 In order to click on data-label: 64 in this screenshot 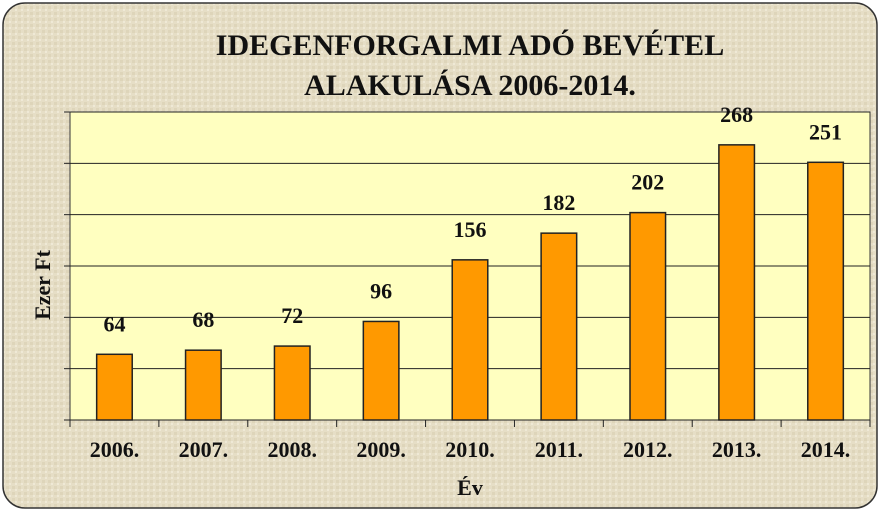, I will do `click(114, 323)`.